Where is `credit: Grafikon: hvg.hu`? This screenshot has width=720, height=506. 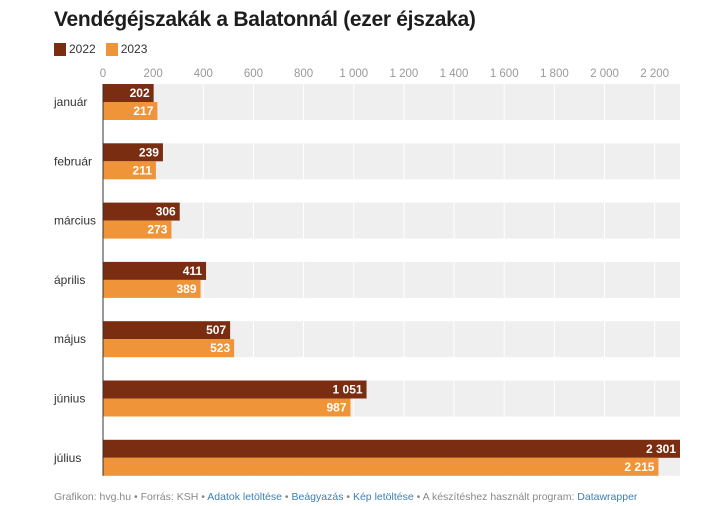
credit: Grafikon: hvg.hu is located at coordinates (93, 497).